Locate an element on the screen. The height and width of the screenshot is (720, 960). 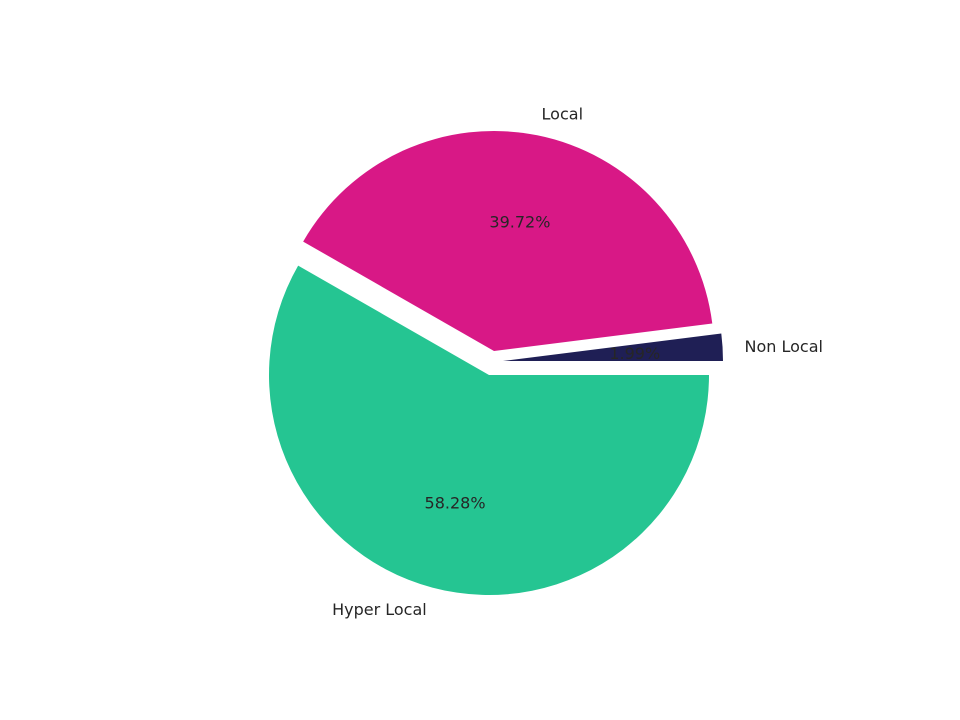
category-label-hyper-local: Hyper Local is located at coordinates (379, 609).